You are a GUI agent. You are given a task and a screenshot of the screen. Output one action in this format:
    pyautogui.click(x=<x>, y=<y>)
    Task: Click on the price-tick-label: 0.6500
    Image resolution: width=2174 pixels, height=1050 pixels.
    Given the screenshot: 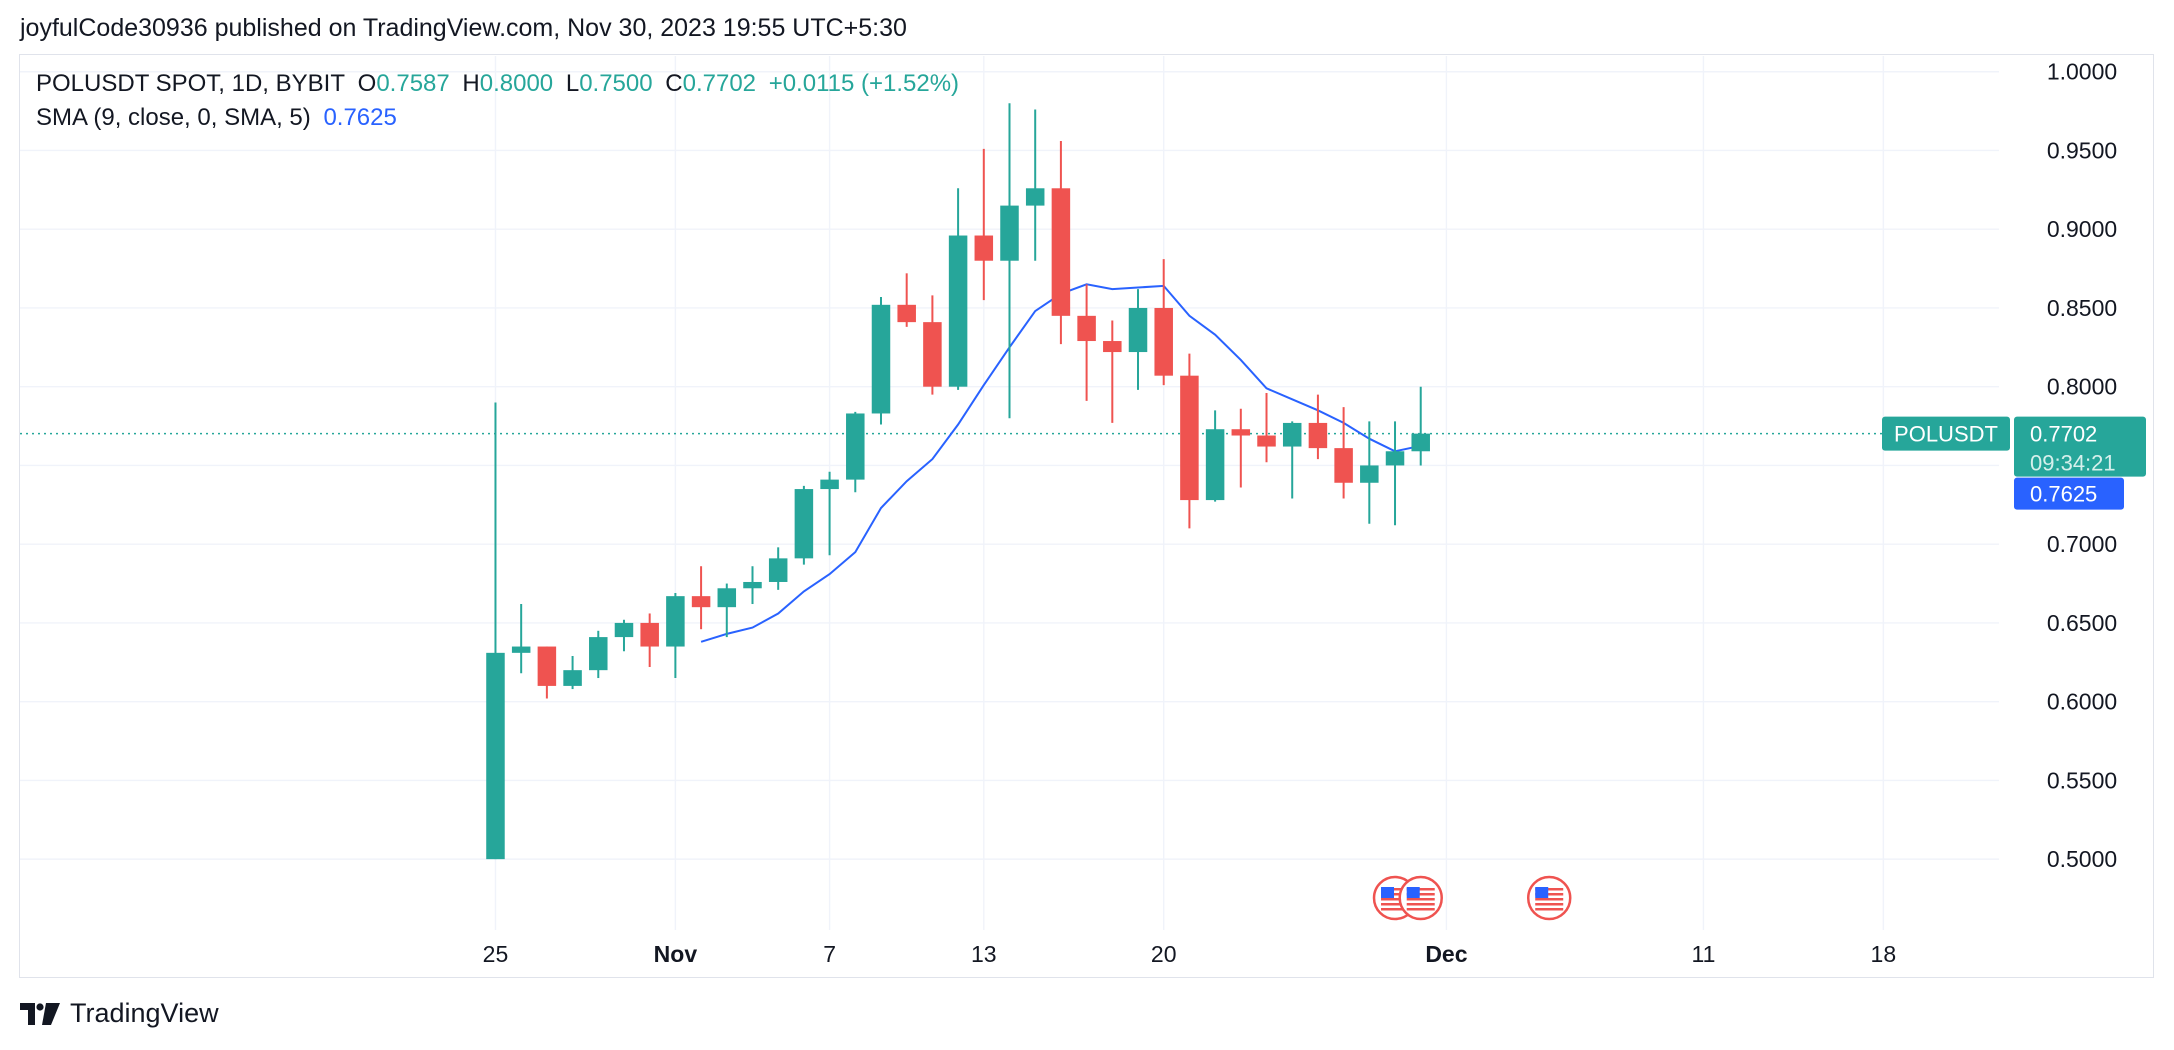 What is the action you would take?
    pyautogui.click(x=2082, y=623)
    